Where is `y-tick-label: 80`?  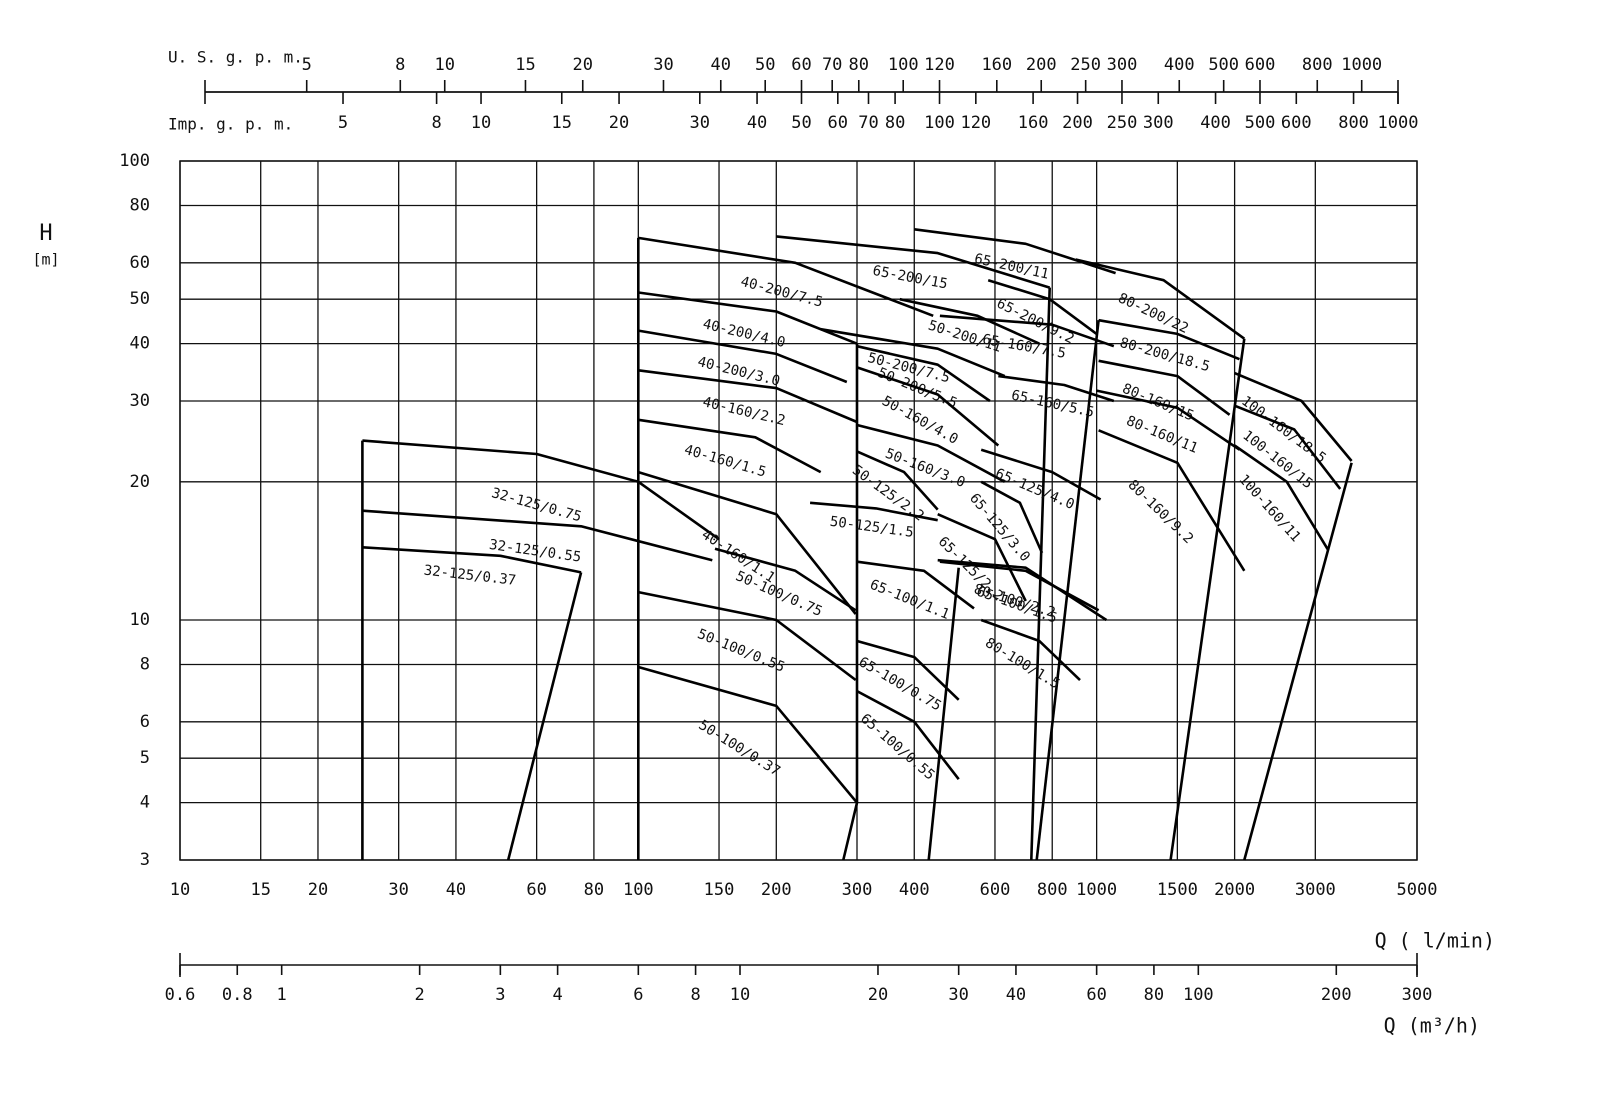 y-tick-label: 80 is located at coordinates (140, 205).